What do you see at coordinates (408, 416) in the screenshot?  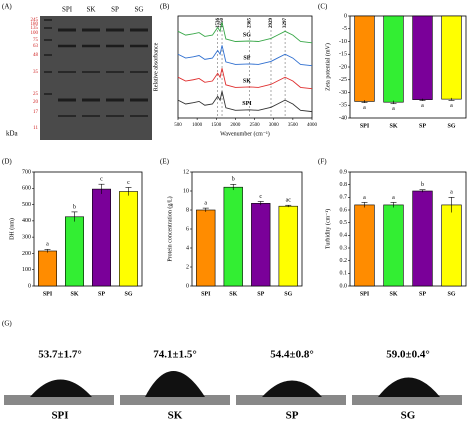 I see `sample-name: SG` at bounding box center [408, 416].